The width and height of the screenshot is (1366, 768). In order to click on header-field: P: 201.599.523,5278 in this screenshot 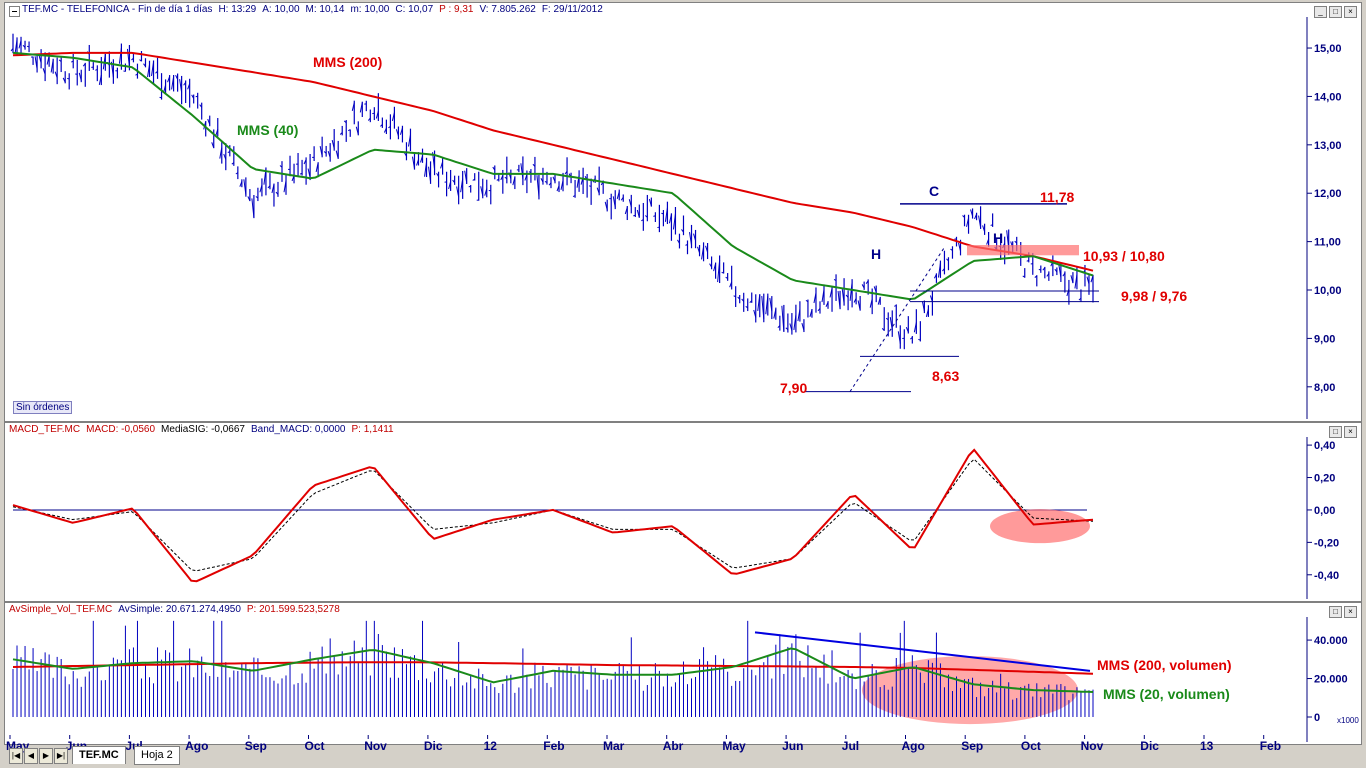, I will do `click(293, 609)`.